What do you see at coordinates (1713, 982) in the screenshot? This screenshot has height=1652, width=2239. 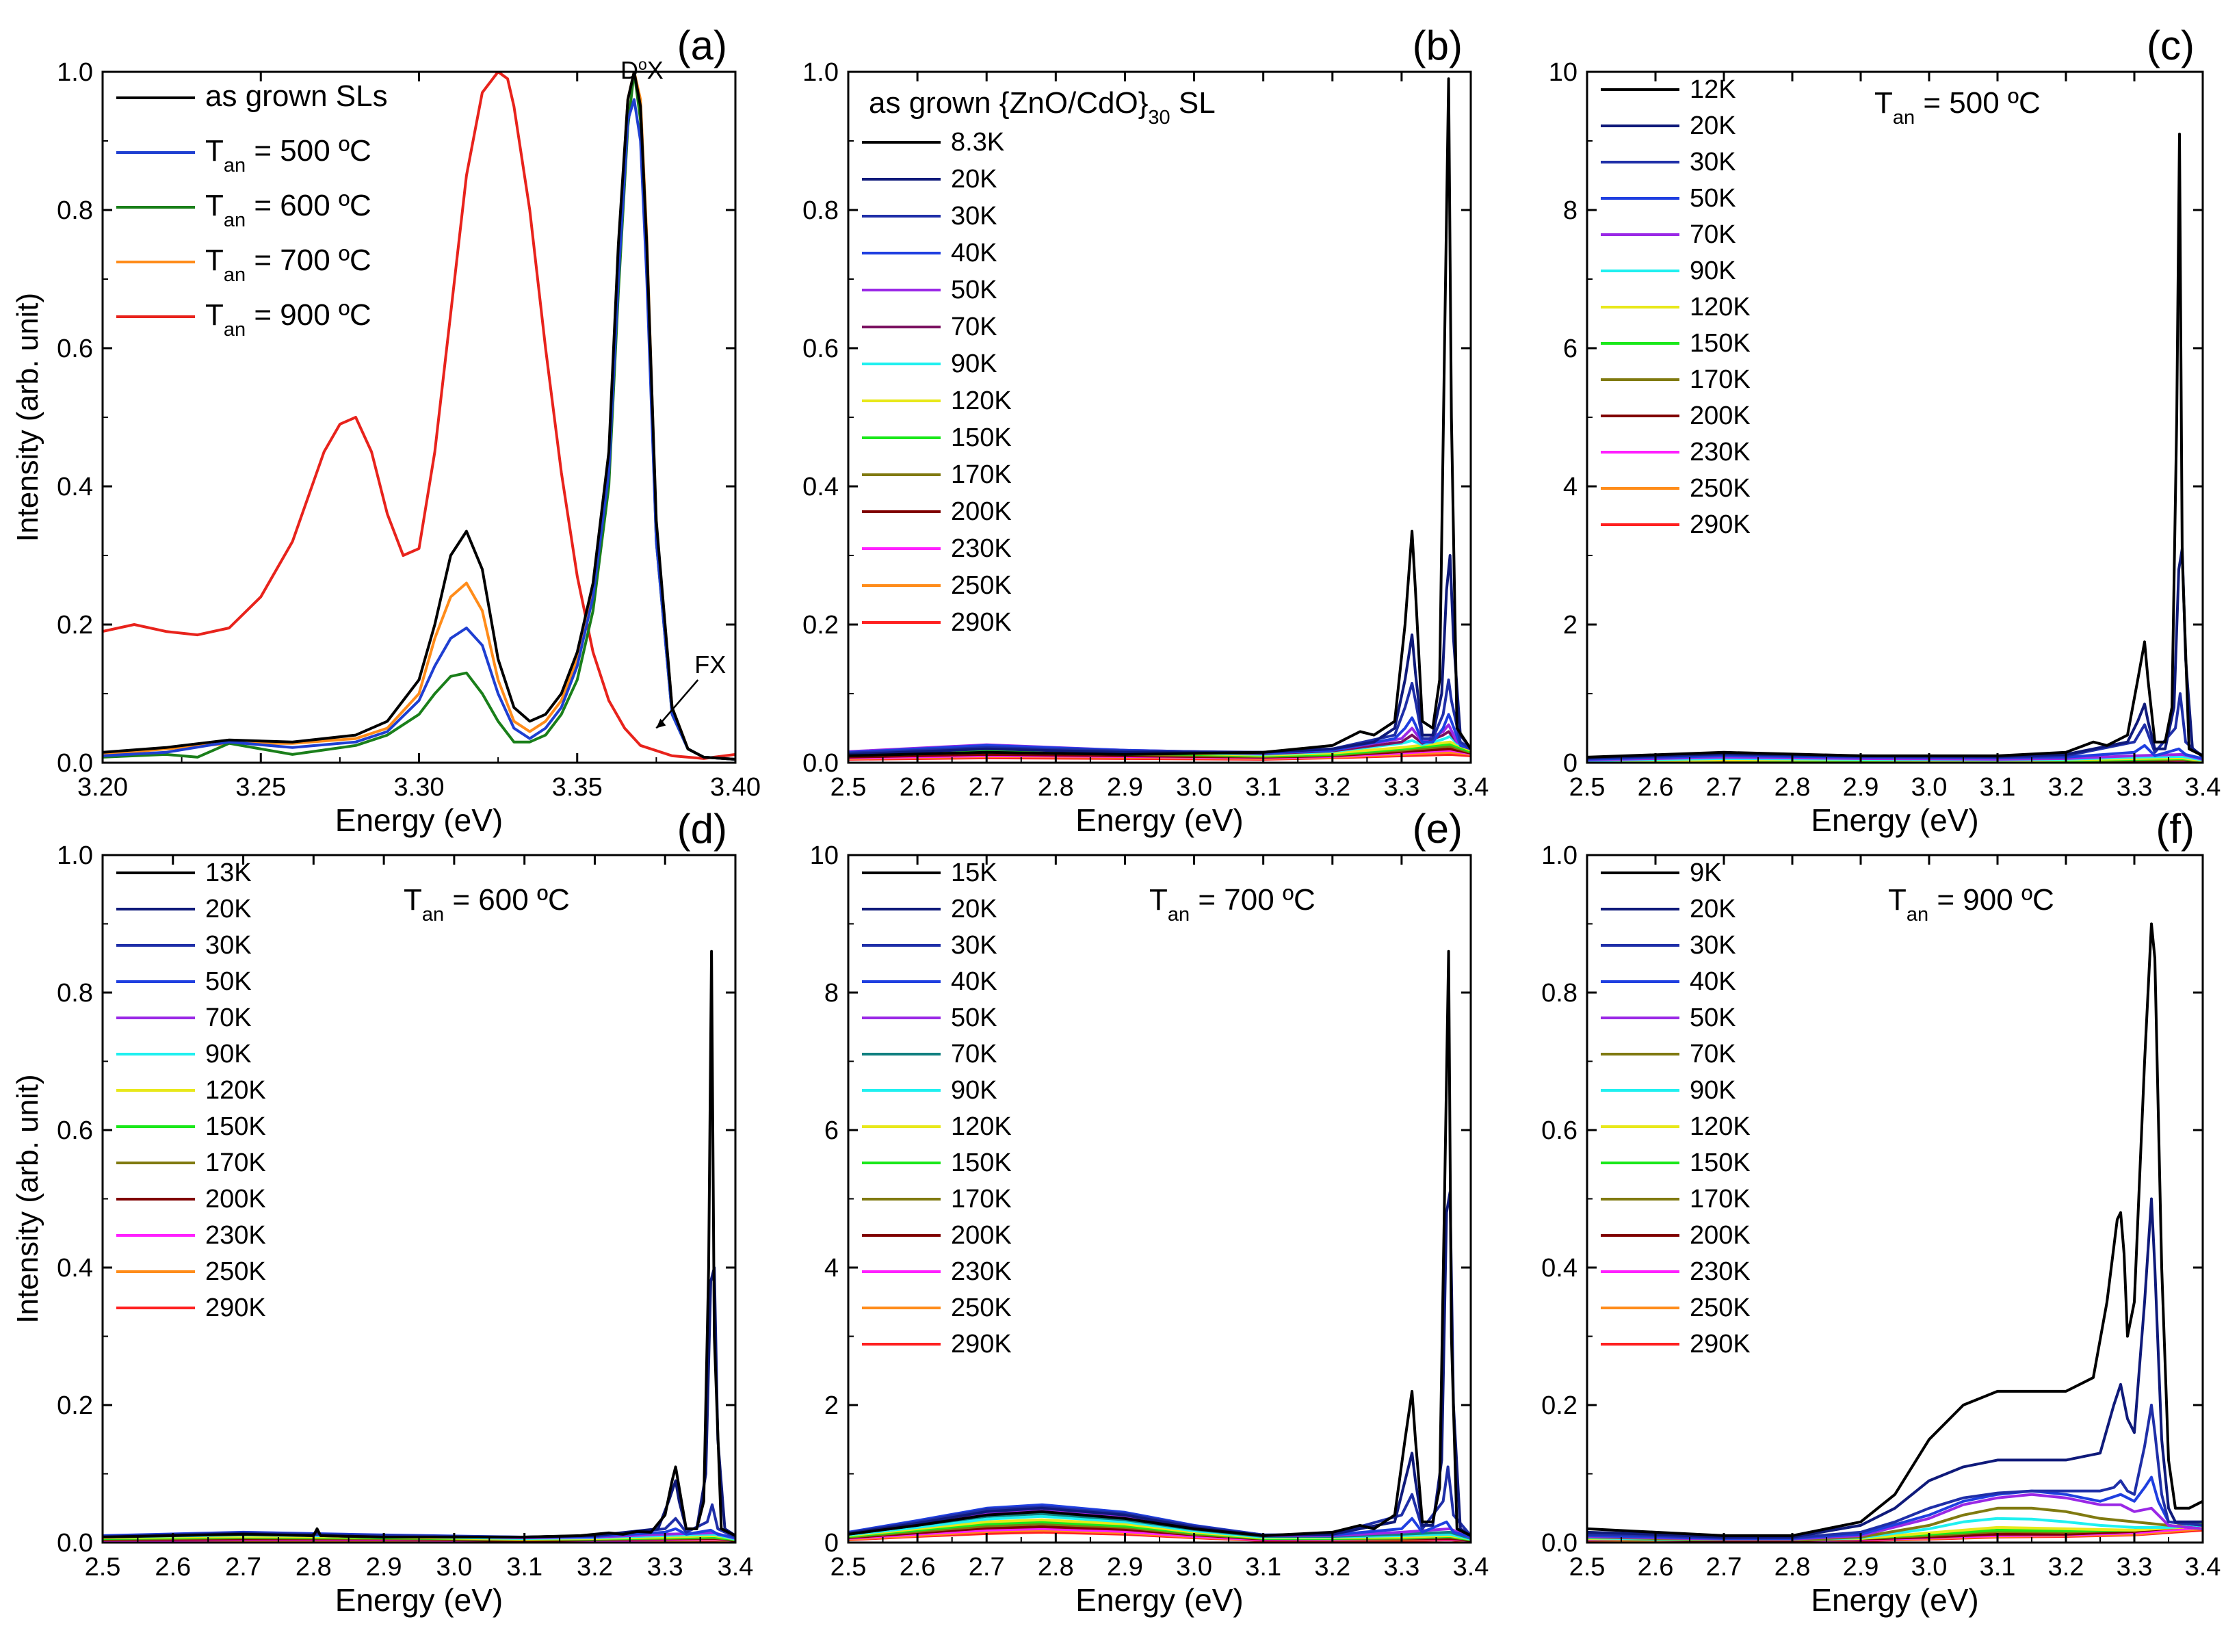 I see `legend-entry: 40K` at bounding box center [1713, 982].